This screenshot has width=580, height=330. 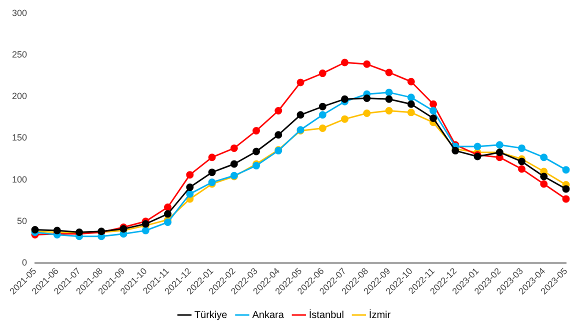 I want to click on y-tick-label: 0, so click(x=25, y=262).